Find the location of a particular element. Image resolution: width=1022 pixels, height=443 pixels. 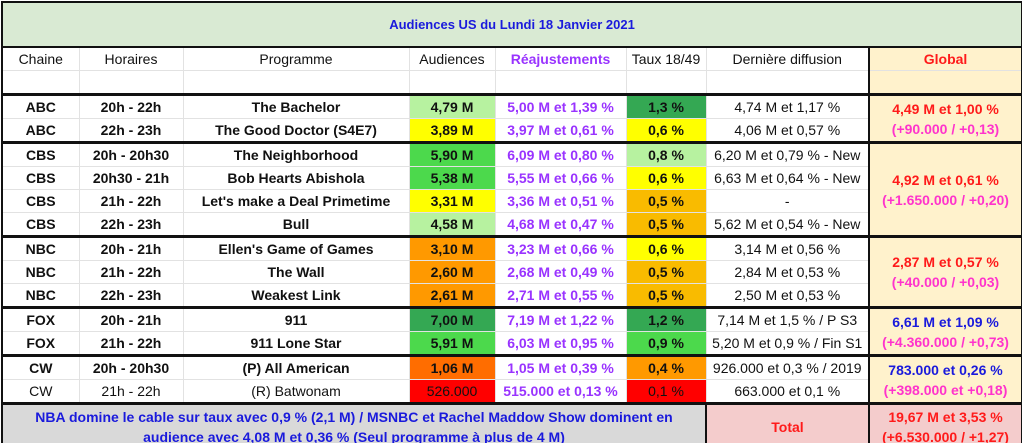

program-cell: (P) All American is located at coordinates (296, 367).